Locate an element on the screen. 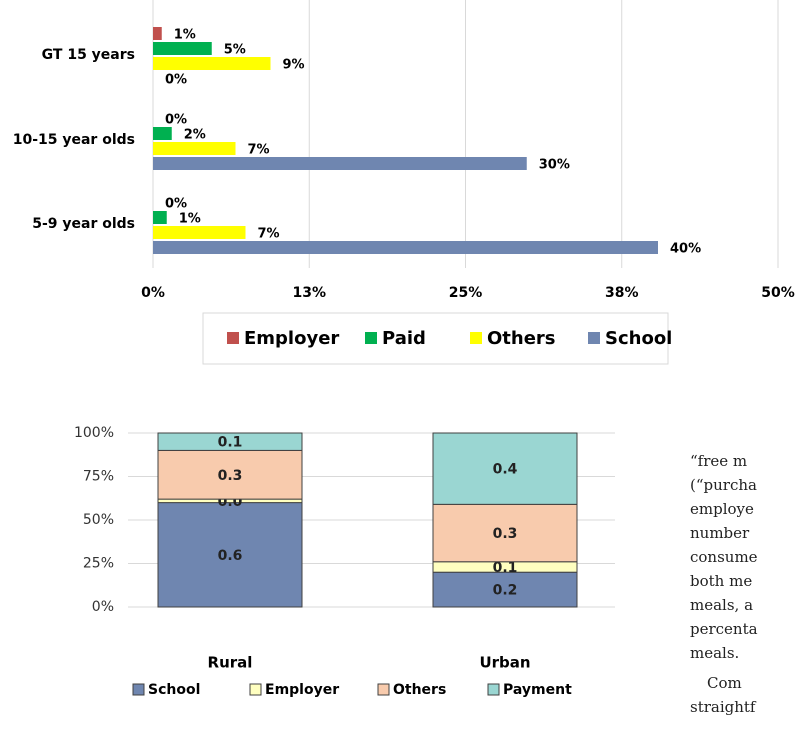 The width and height of the screenshot is (803, 733). data-label: 0.6 is located at coordinates (230, 556).